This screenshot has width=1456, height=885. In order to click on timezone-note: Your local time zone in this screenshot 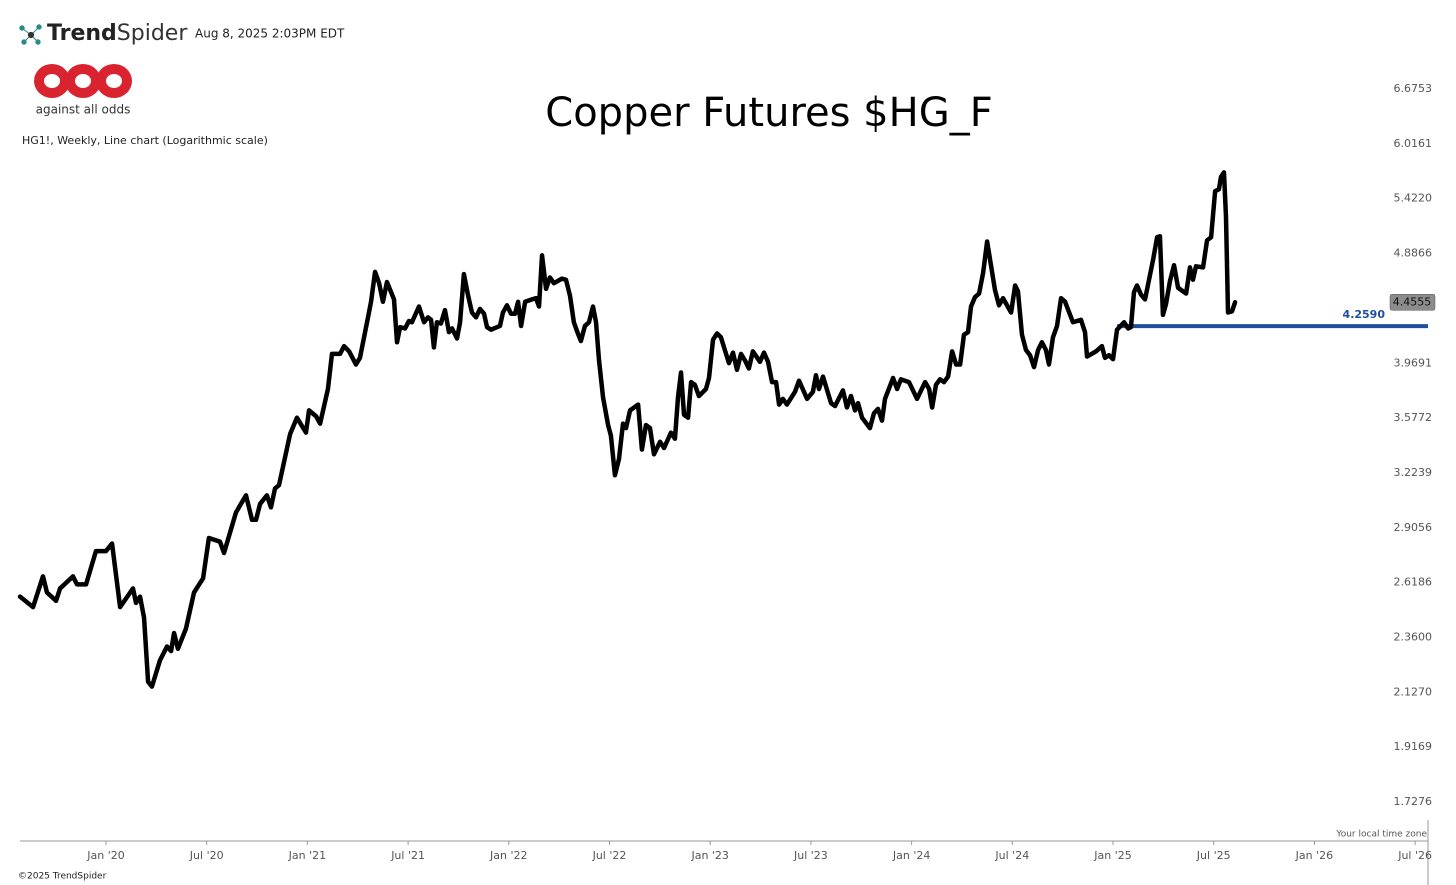, I will do `click(1381, 835)`.